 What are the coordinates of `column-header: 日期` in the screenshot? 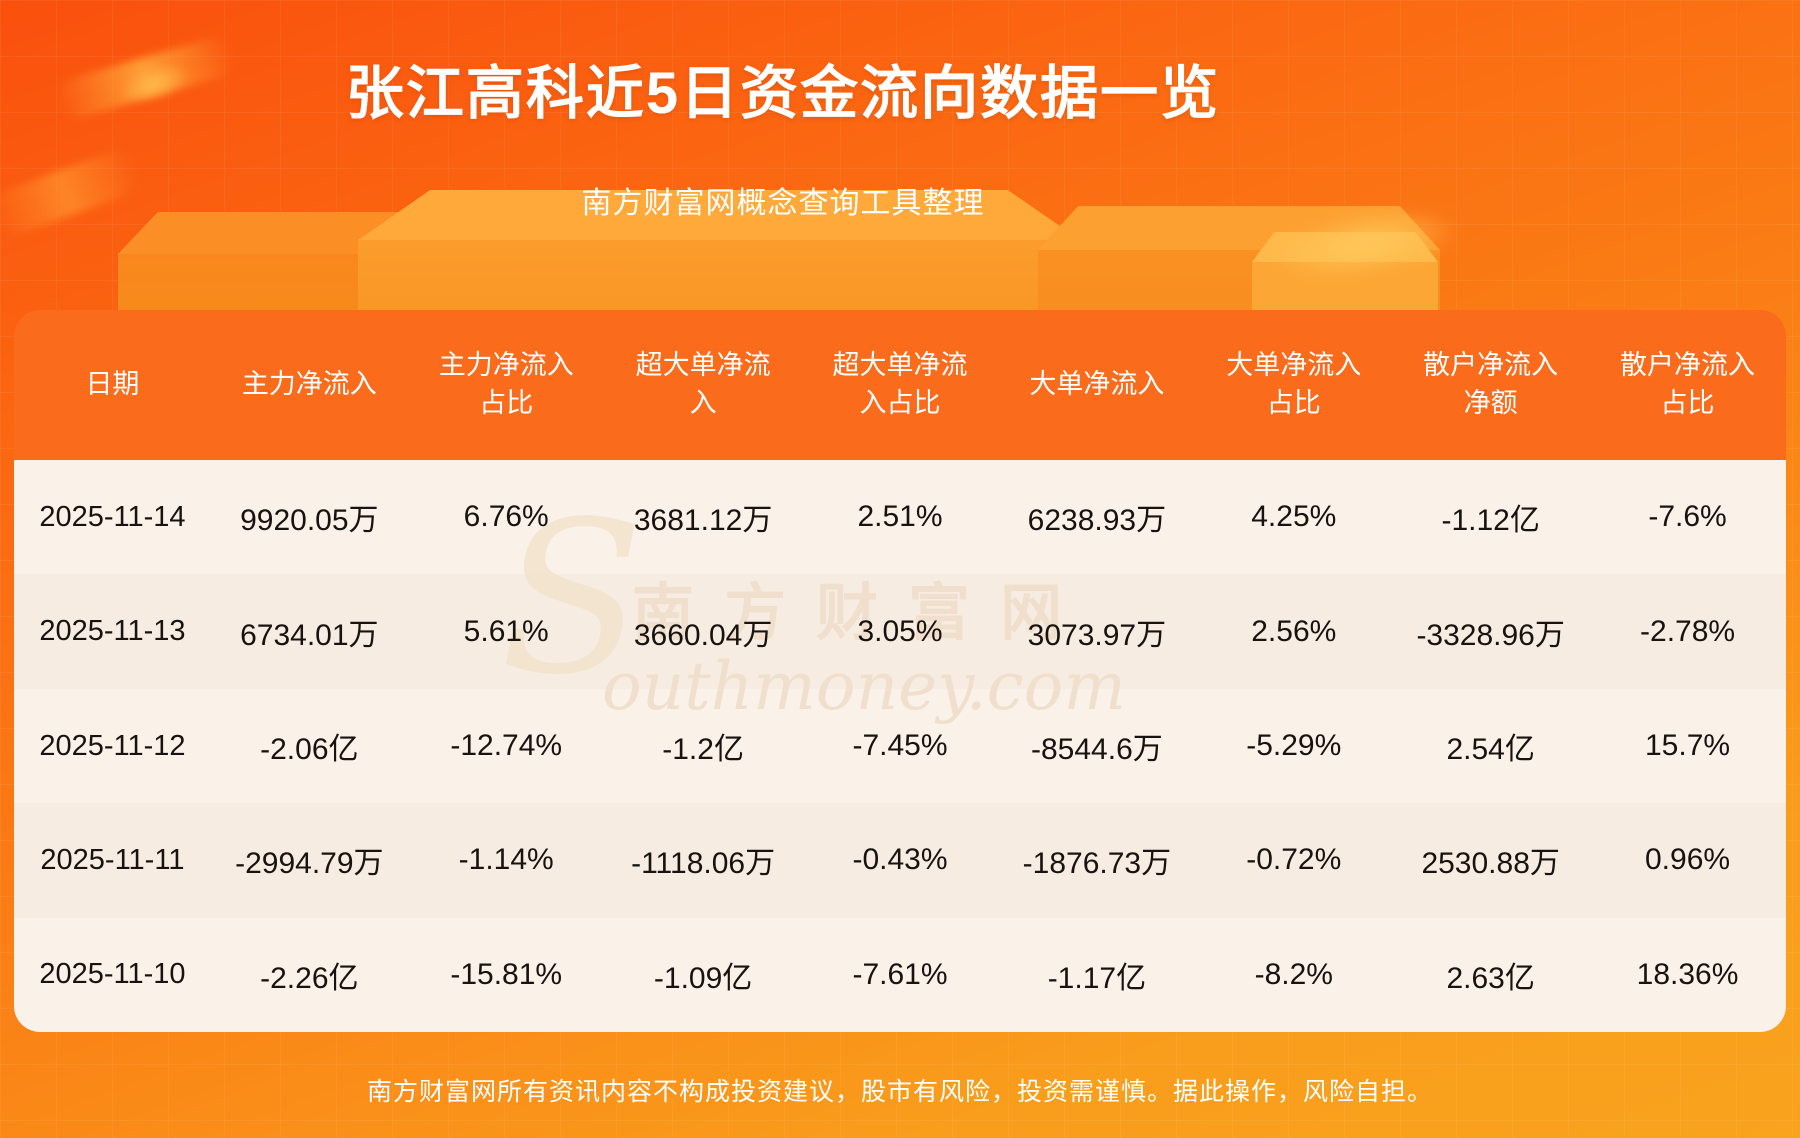 It's located at (112, 384).